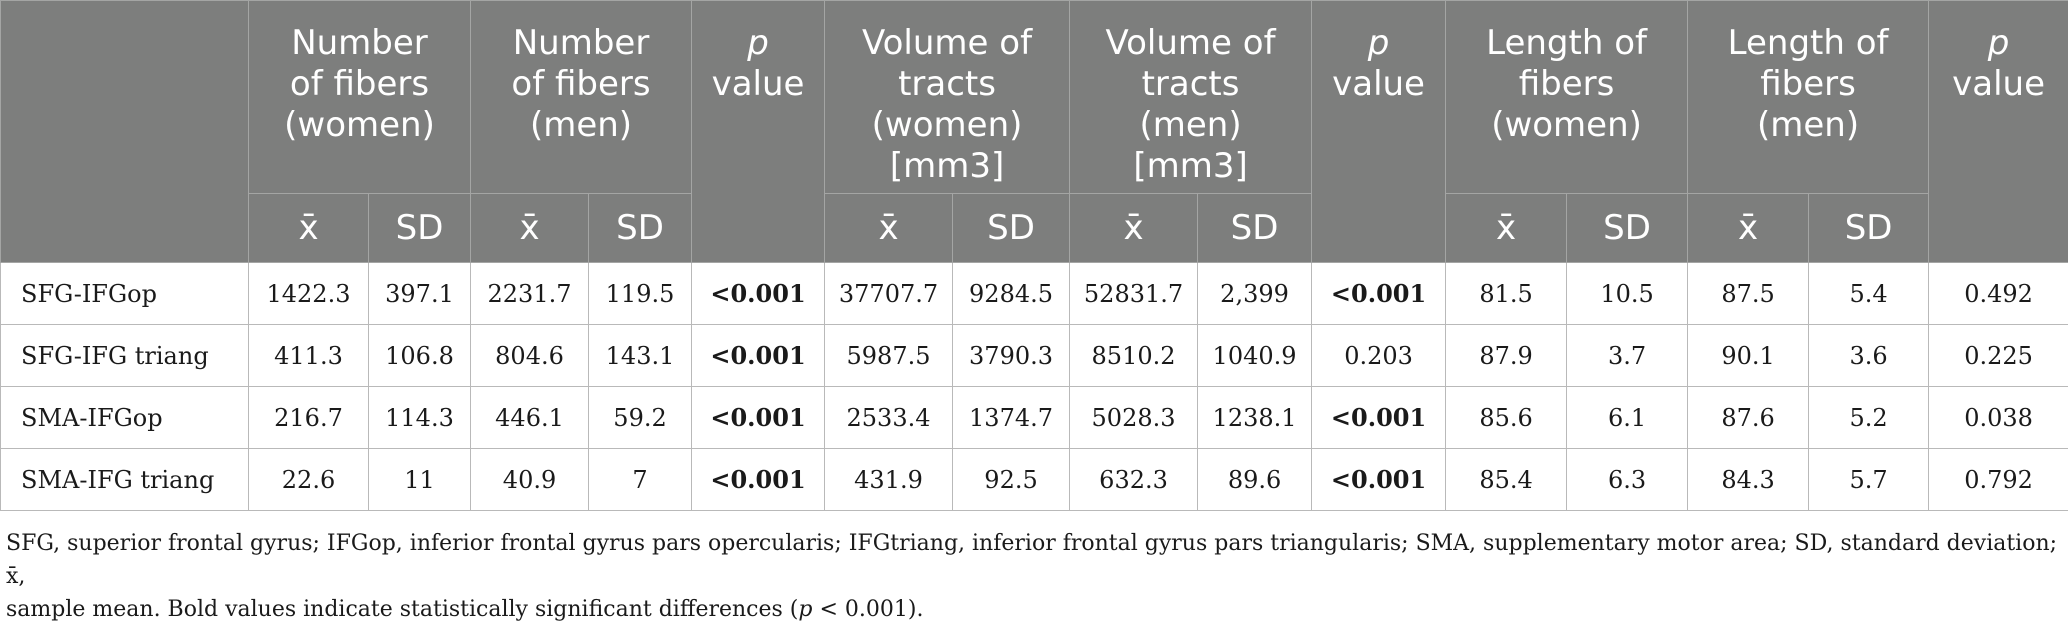  I want to click on table-cell: 85.6, so click(1506, 418).